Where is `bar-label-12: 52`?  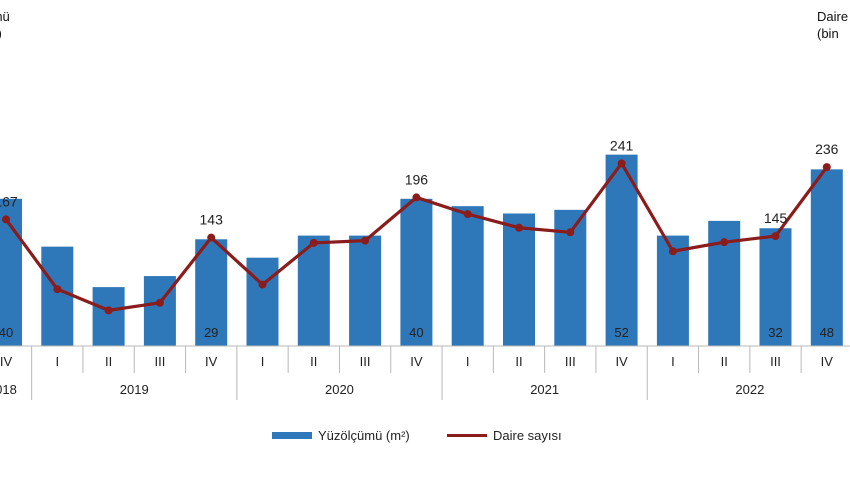
bar-label-12: 52 is located at coordinates (621, 332).